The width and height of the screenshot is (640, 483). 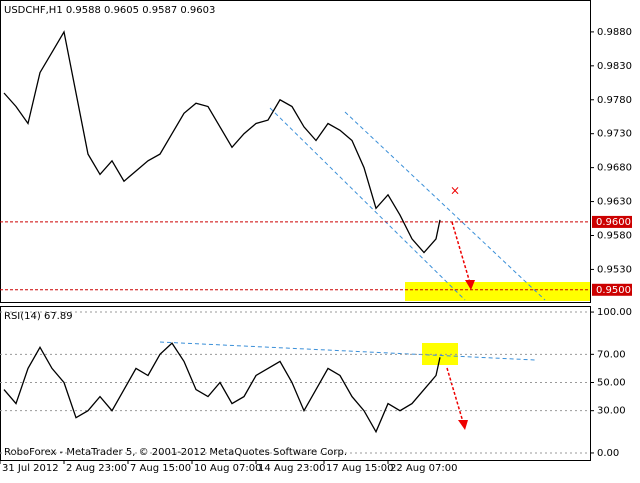 I want to click on level-label: 0.9500, so click(x=613, y=290).